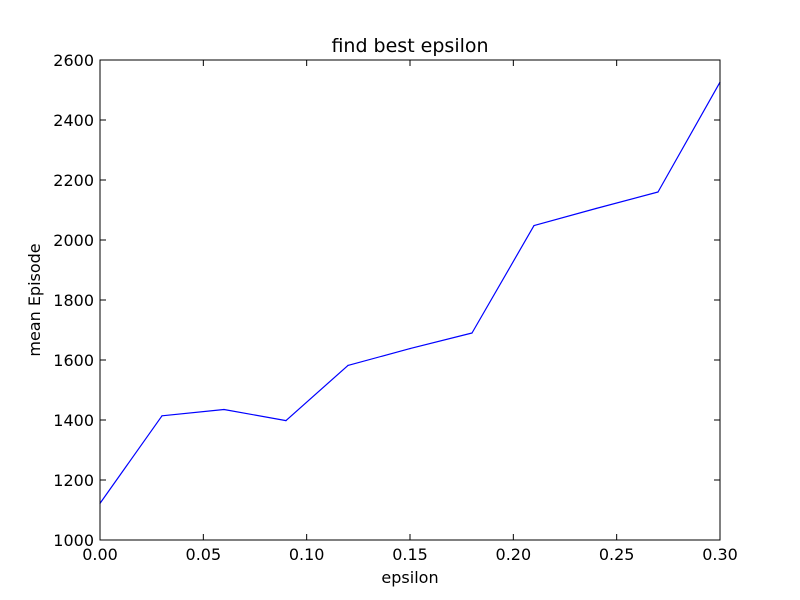 Image resolution: width=800 pixels, height=600 pixels. What do you see at coordinates (73, 180) in the screenshot?
I see `y-tick-label: 2200` at bounding box center [73, 180].